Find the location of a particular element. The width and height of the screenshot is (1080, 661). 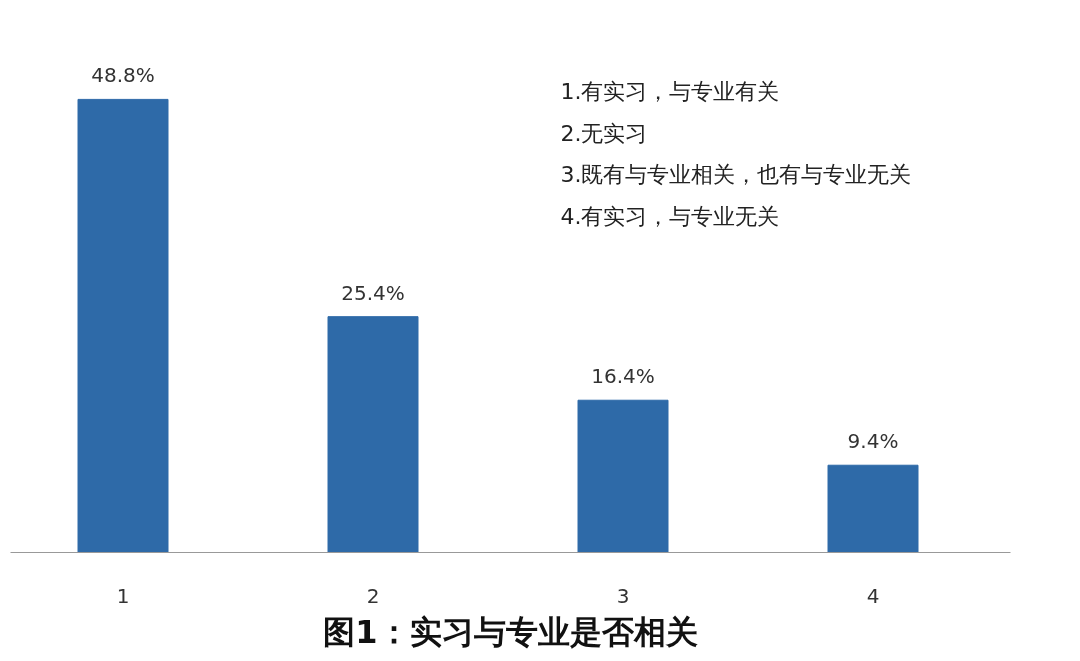

text: 图1：实习与专业是否相关 is located at coordinates (510, 631).